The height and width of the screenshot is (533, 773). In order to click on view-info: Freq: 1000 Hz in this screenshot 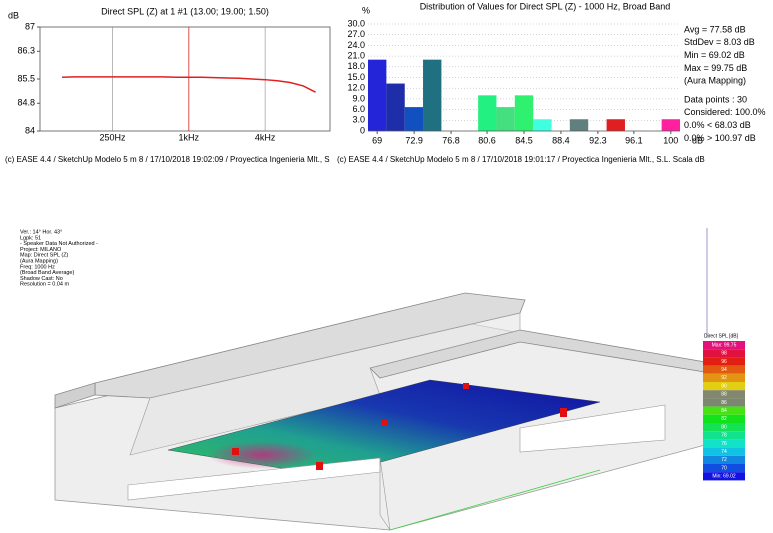, I will do `click(37, 267)`.